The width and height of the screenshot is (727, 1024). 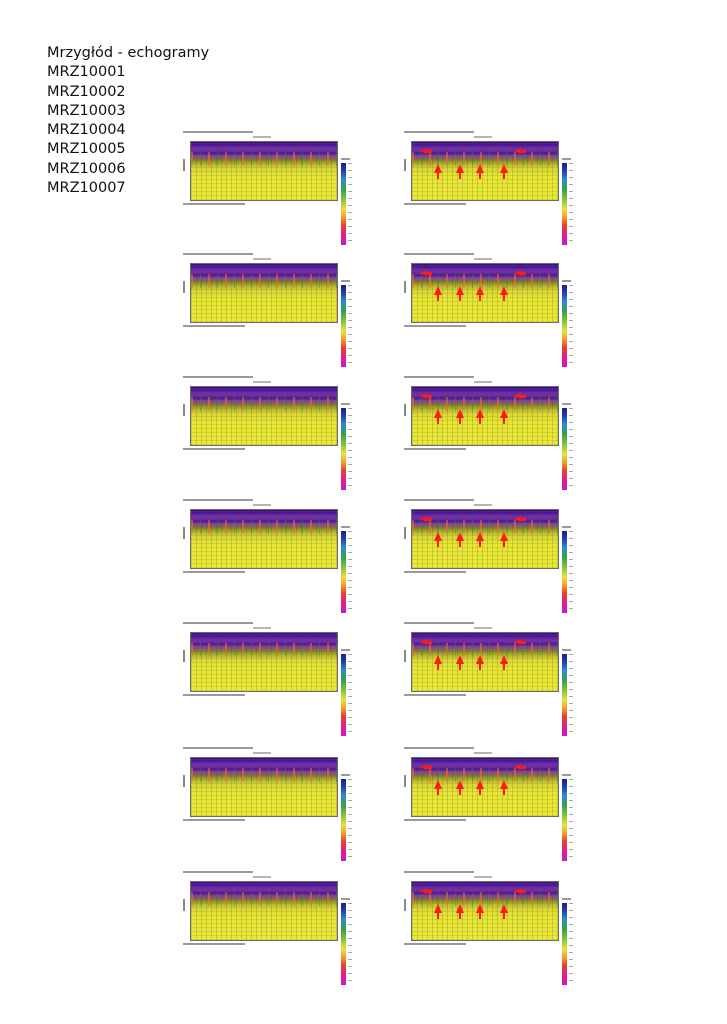 I want to click on code-mrz10001: MRZ10001, so click(x=86, y=72).